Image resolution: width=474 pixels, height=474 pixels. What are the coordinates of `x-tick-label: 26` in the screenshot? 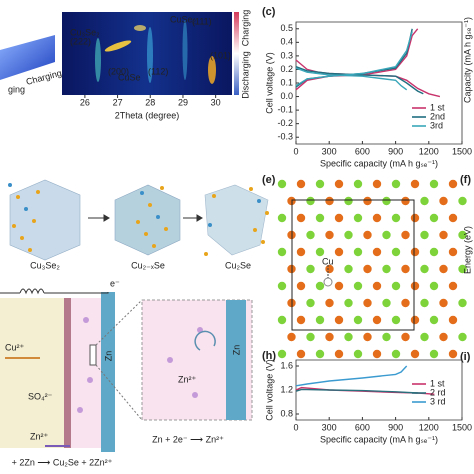 It's located at (85, 102).